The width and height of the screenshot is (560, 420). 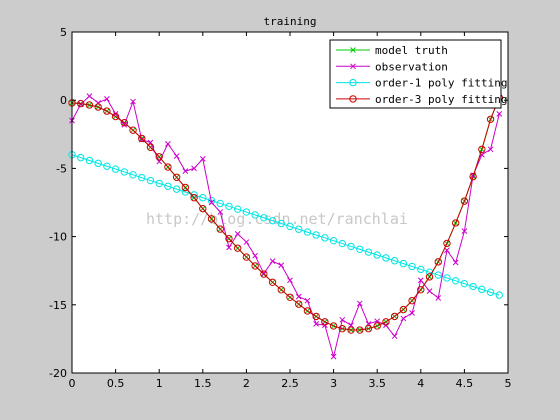 I want to click on legend-label: order-1 poly fitting, so click(x=441, y=83).